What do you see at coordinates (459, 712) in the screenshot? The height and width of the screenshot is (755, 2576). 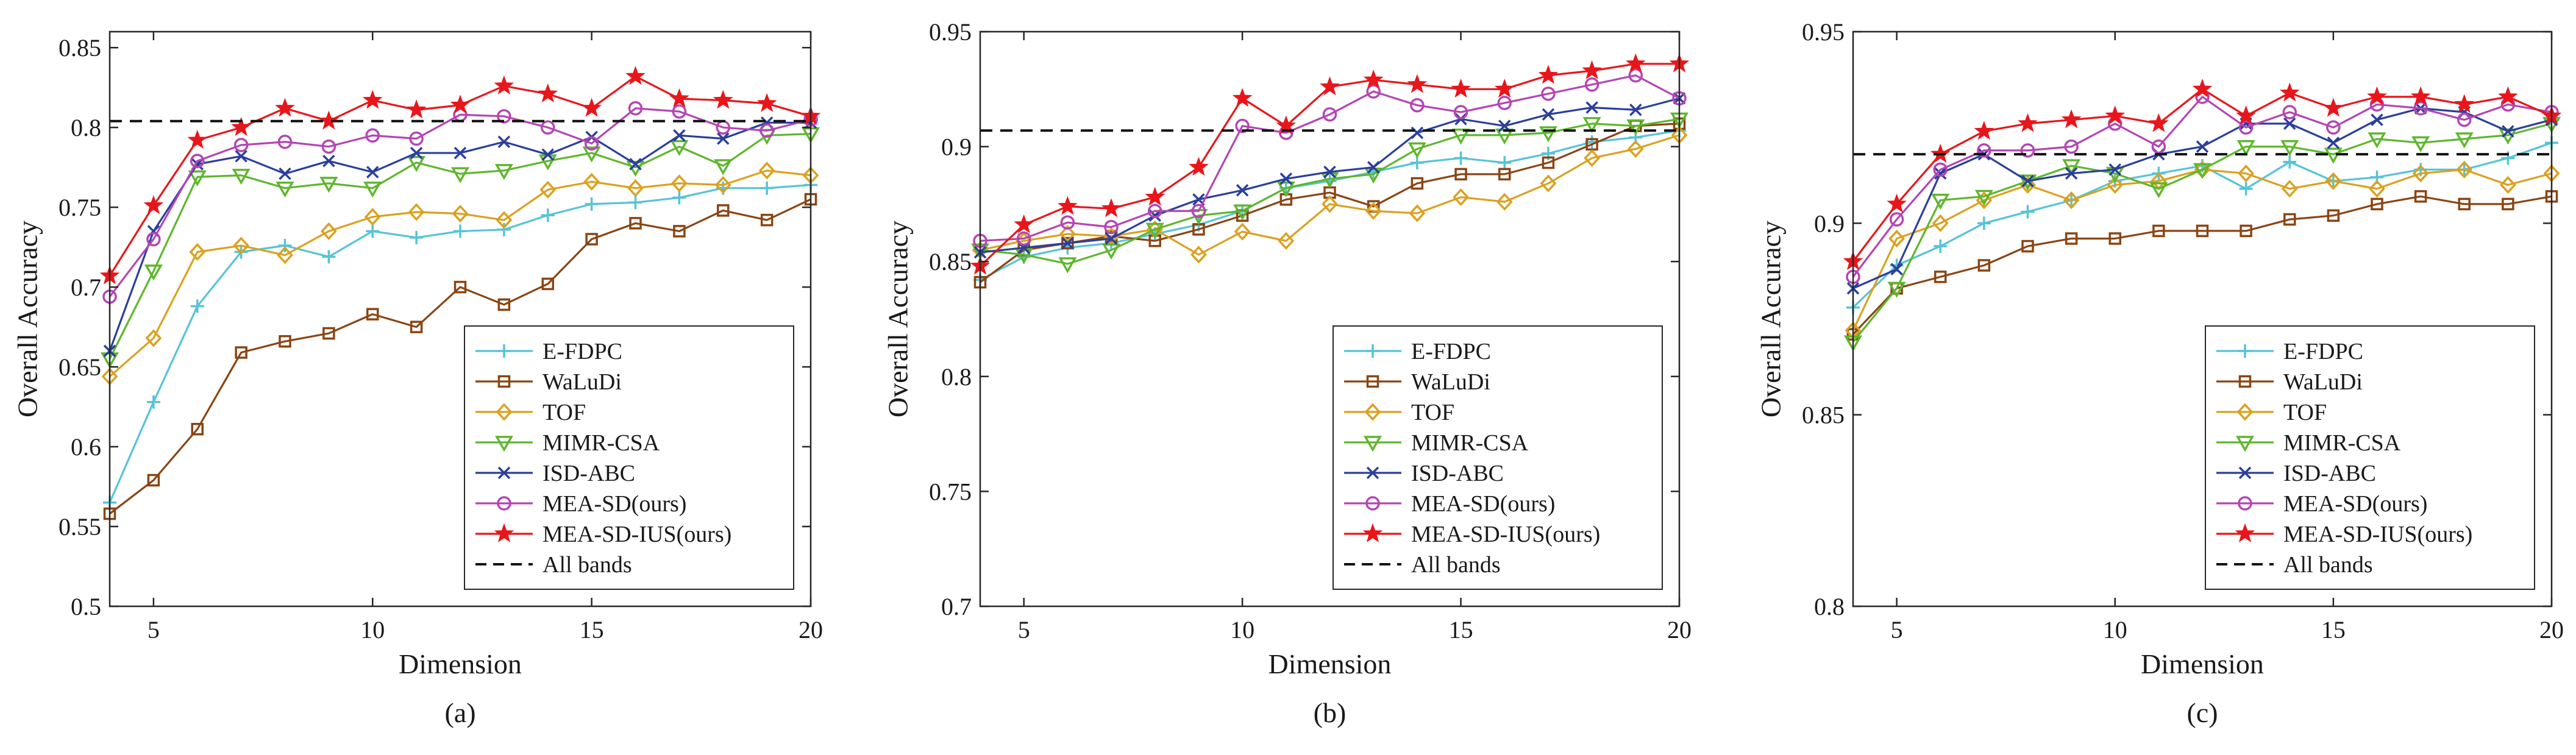 I see `panel-caption: (a)` at bounding box center [459, 712].